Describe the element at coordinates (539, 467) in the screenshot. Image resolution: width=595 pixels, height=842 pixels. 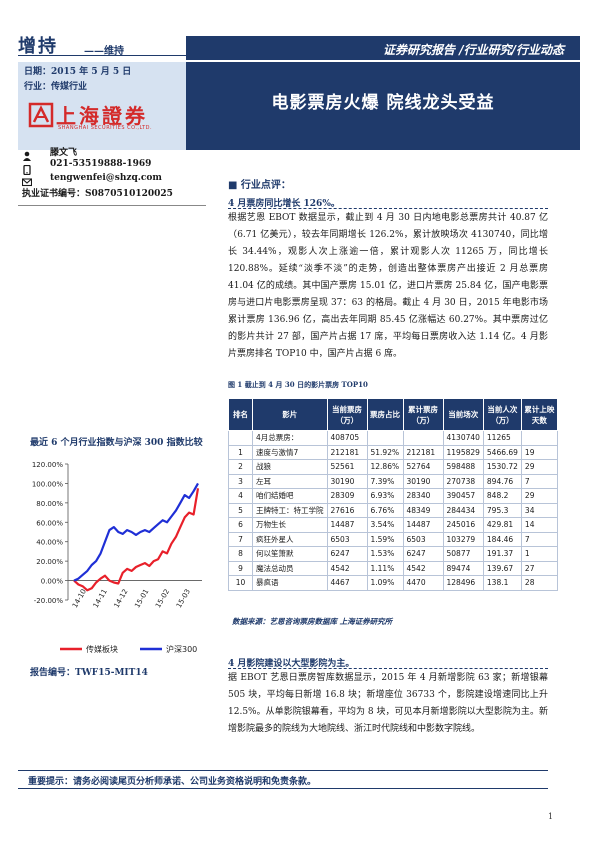
I see `table-cell: 29` at that location.